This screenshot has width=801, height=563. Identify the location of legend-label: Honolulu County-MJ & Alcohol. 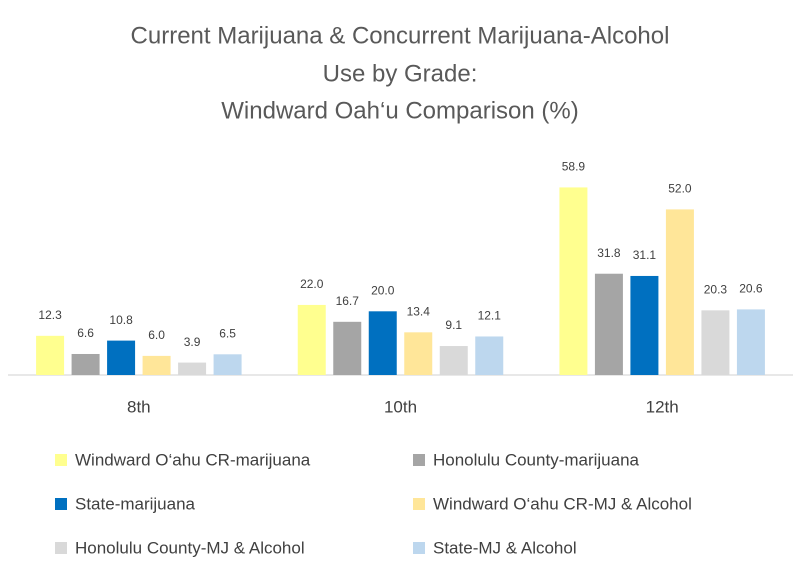
(190, 547).